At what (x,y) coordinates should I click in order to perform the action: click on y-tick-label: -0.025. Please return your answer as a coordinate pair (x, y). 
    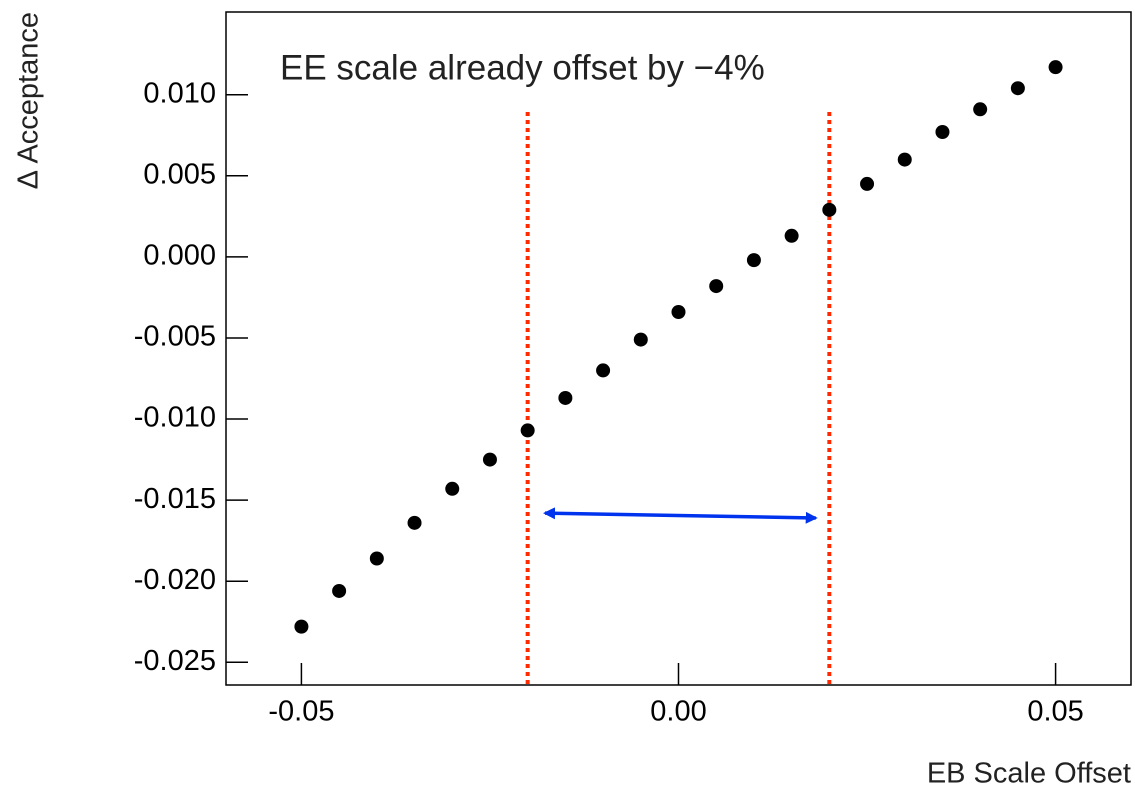
    Looking at the image, I should click on (175, 661).